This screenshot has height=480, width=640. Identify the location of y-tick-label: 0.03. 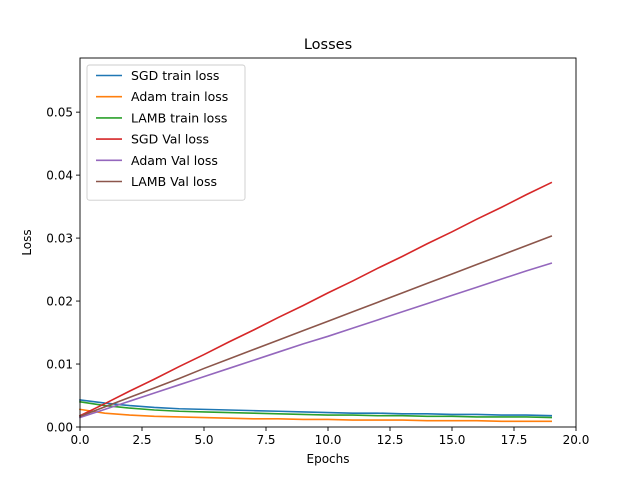
(59, 239).